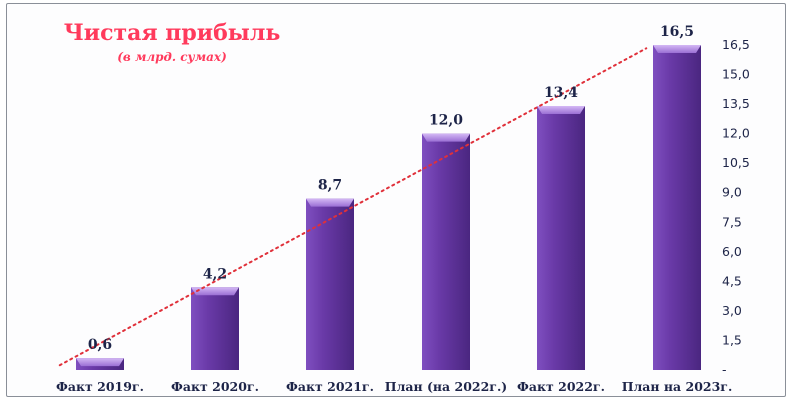  I want to click on y-tick-label-3: 4,5, so click(732, 280).